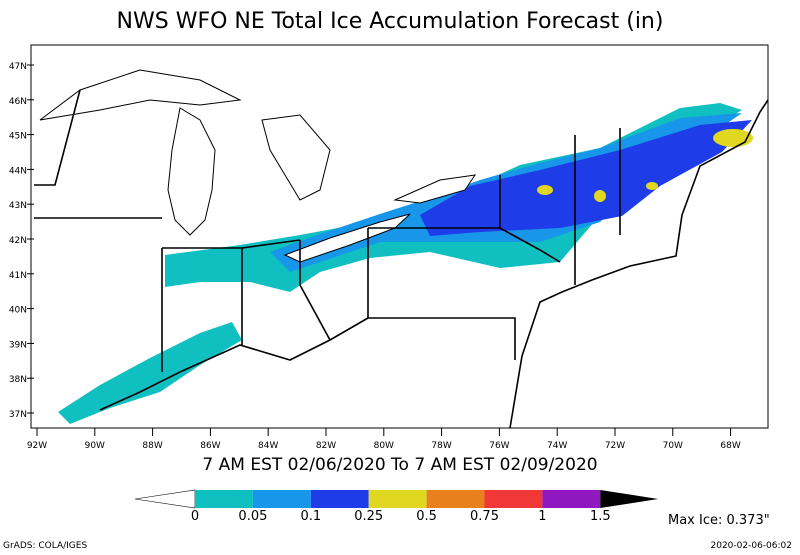 The width and height of the screenshot is (800, 555). What do you see at coordinates (18, 241) in the screenshot?
I see `lat-label: 42N` at bounding box center [18, 241].